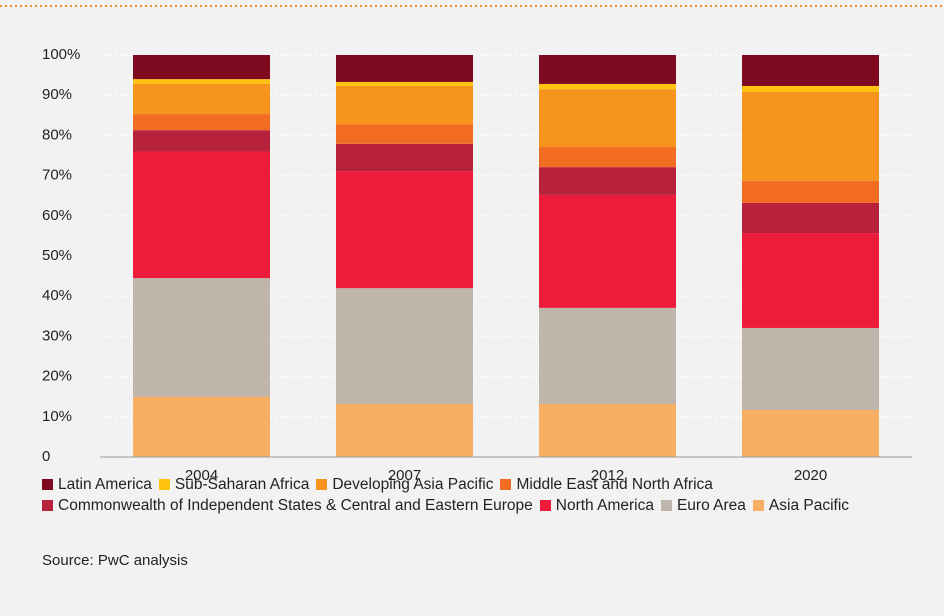 The image size is (944, 616). Describe the element at coordinates (57, 94) in the screenshot. I see `y-tick-label: 90%` at that location.